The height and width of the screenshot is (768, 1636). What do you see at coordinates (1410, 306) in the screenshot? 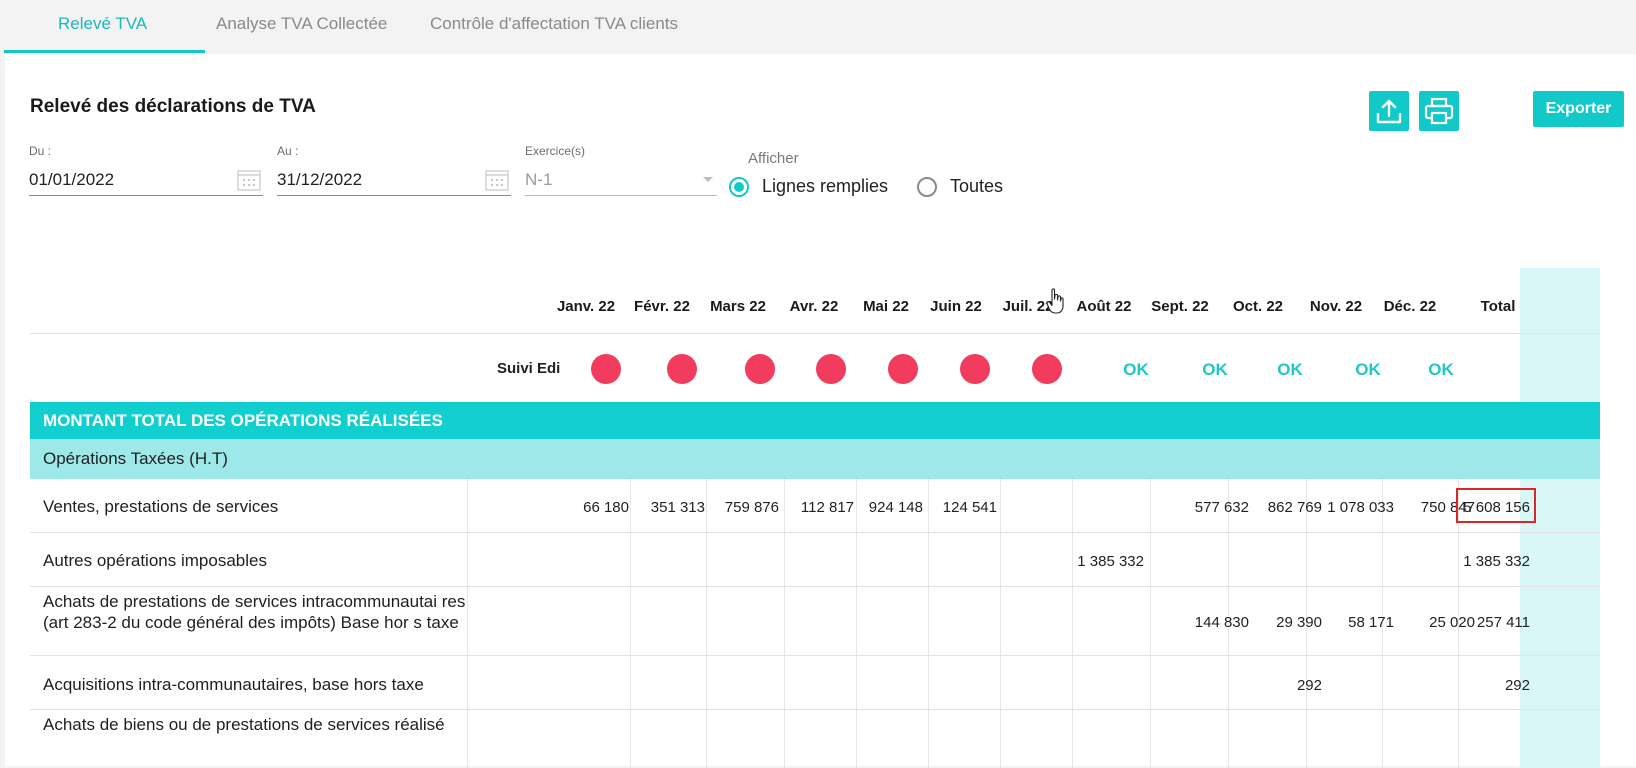
I see `col-header: Déc. 22` at bounding box center [1410, 306].